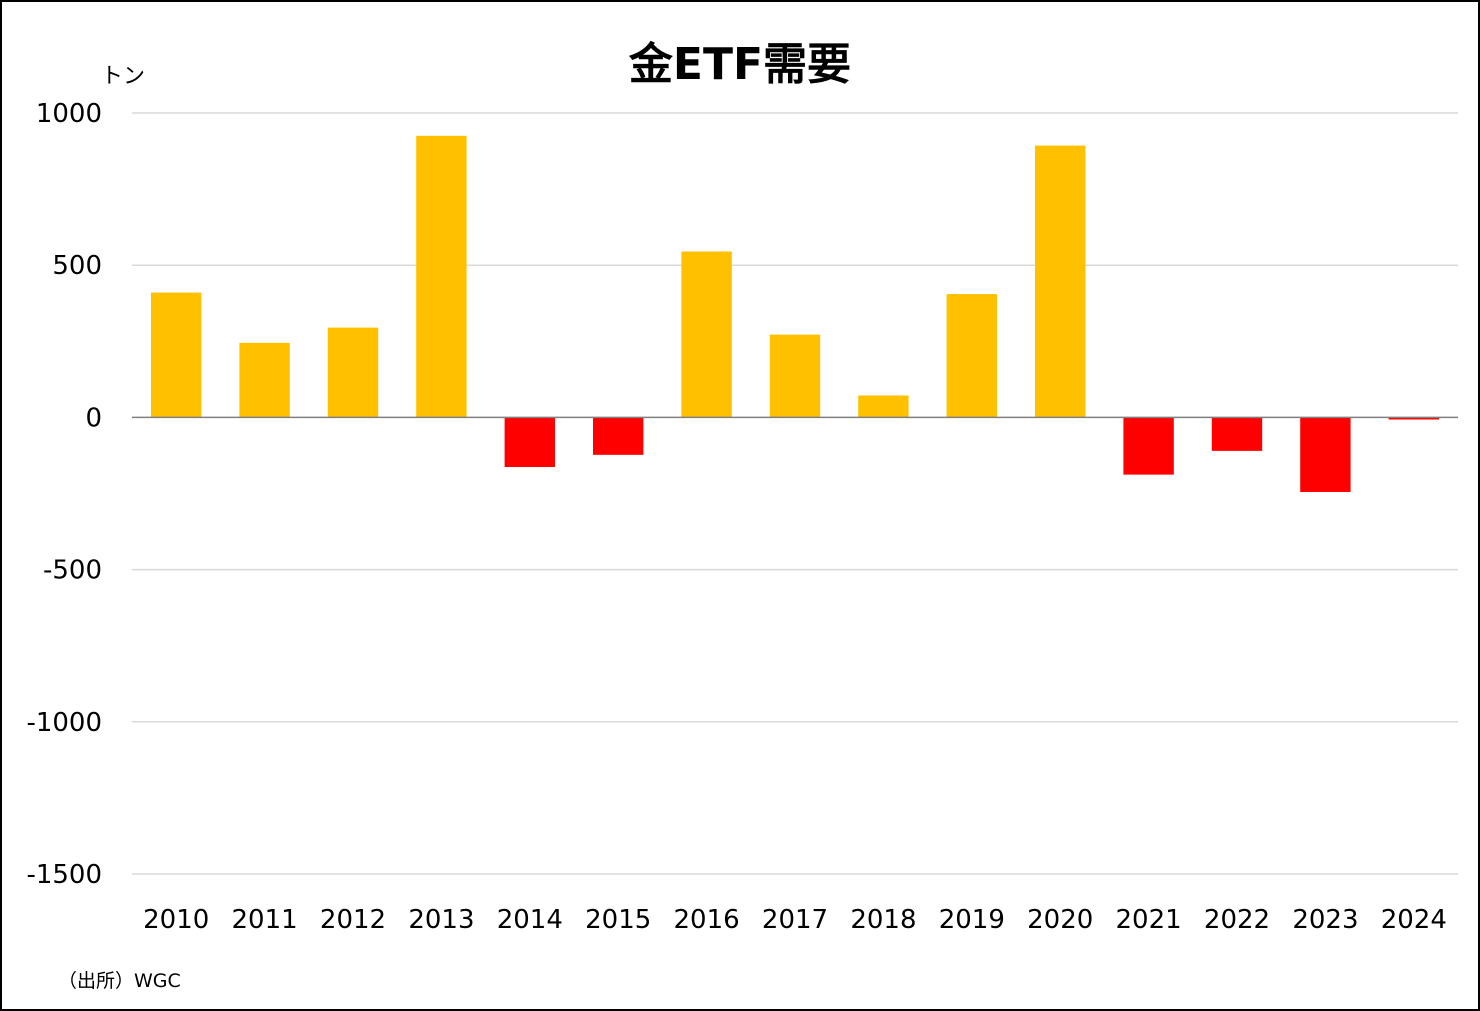 The width and height of the screenshot is (1480, 1011). I want to click on x-tick-label: 2024, so click(1414, 920).